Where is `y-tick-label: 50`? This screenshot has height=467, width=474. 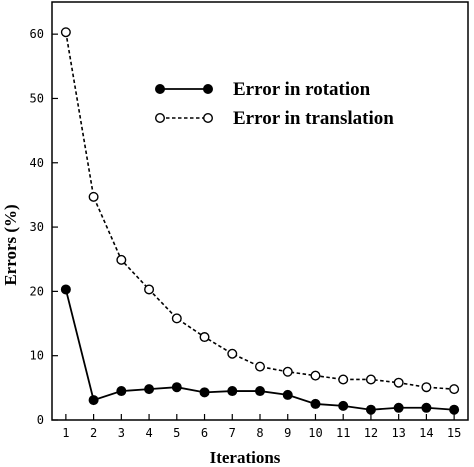 y-tick-label: 50 is located at coordinates (37, 98).